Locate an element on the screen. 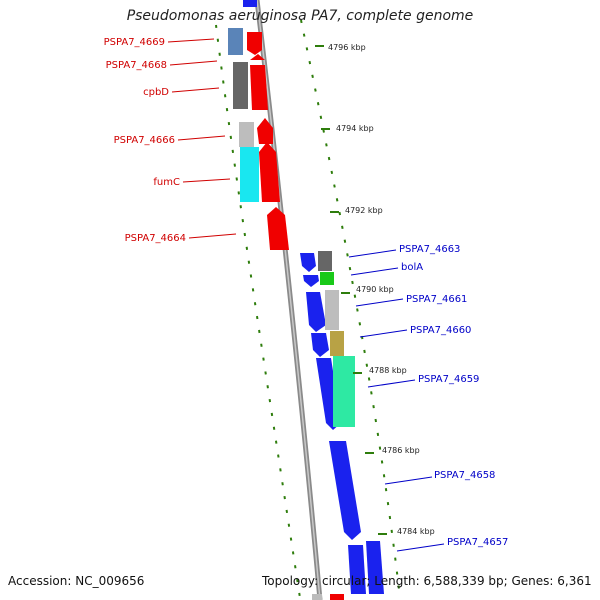  top-partial-blue-feature is located at coordinates (250, 3).